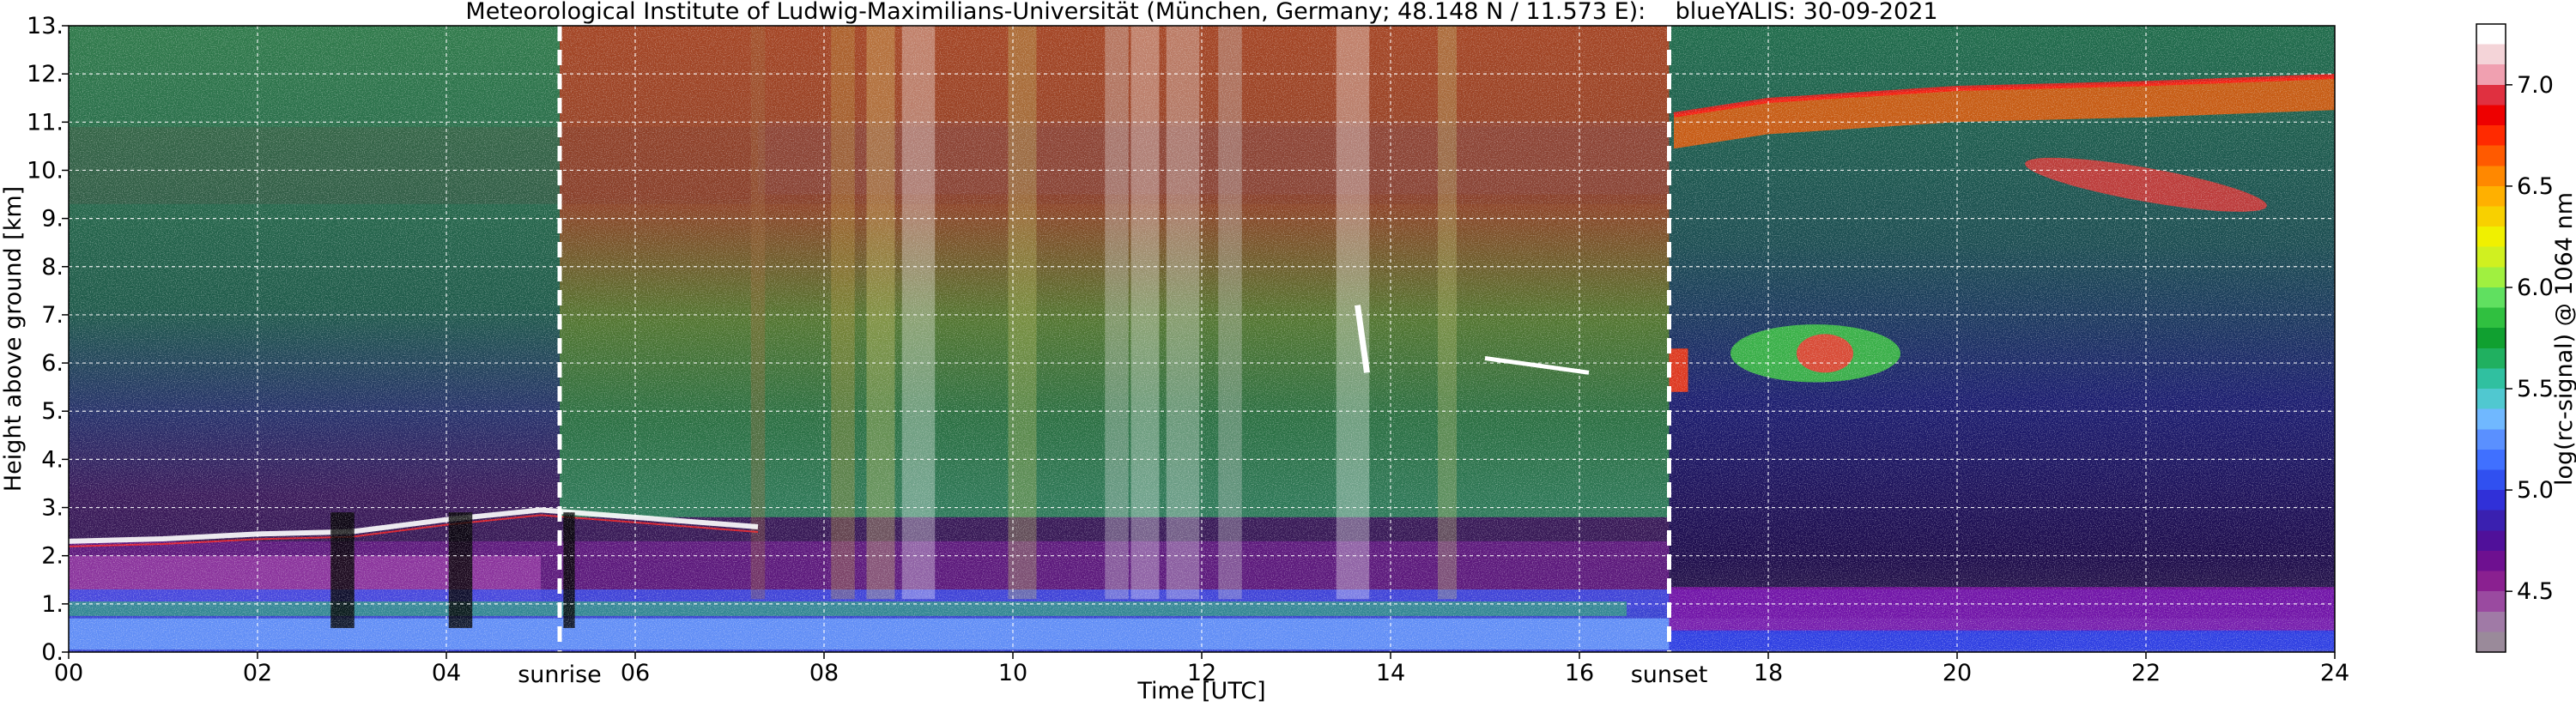 The width and height of the screenshot is (2576, 707). Describe the element at coordinates (68, 673) in the screenshot. I see `x-tick-label: 00` at that location.